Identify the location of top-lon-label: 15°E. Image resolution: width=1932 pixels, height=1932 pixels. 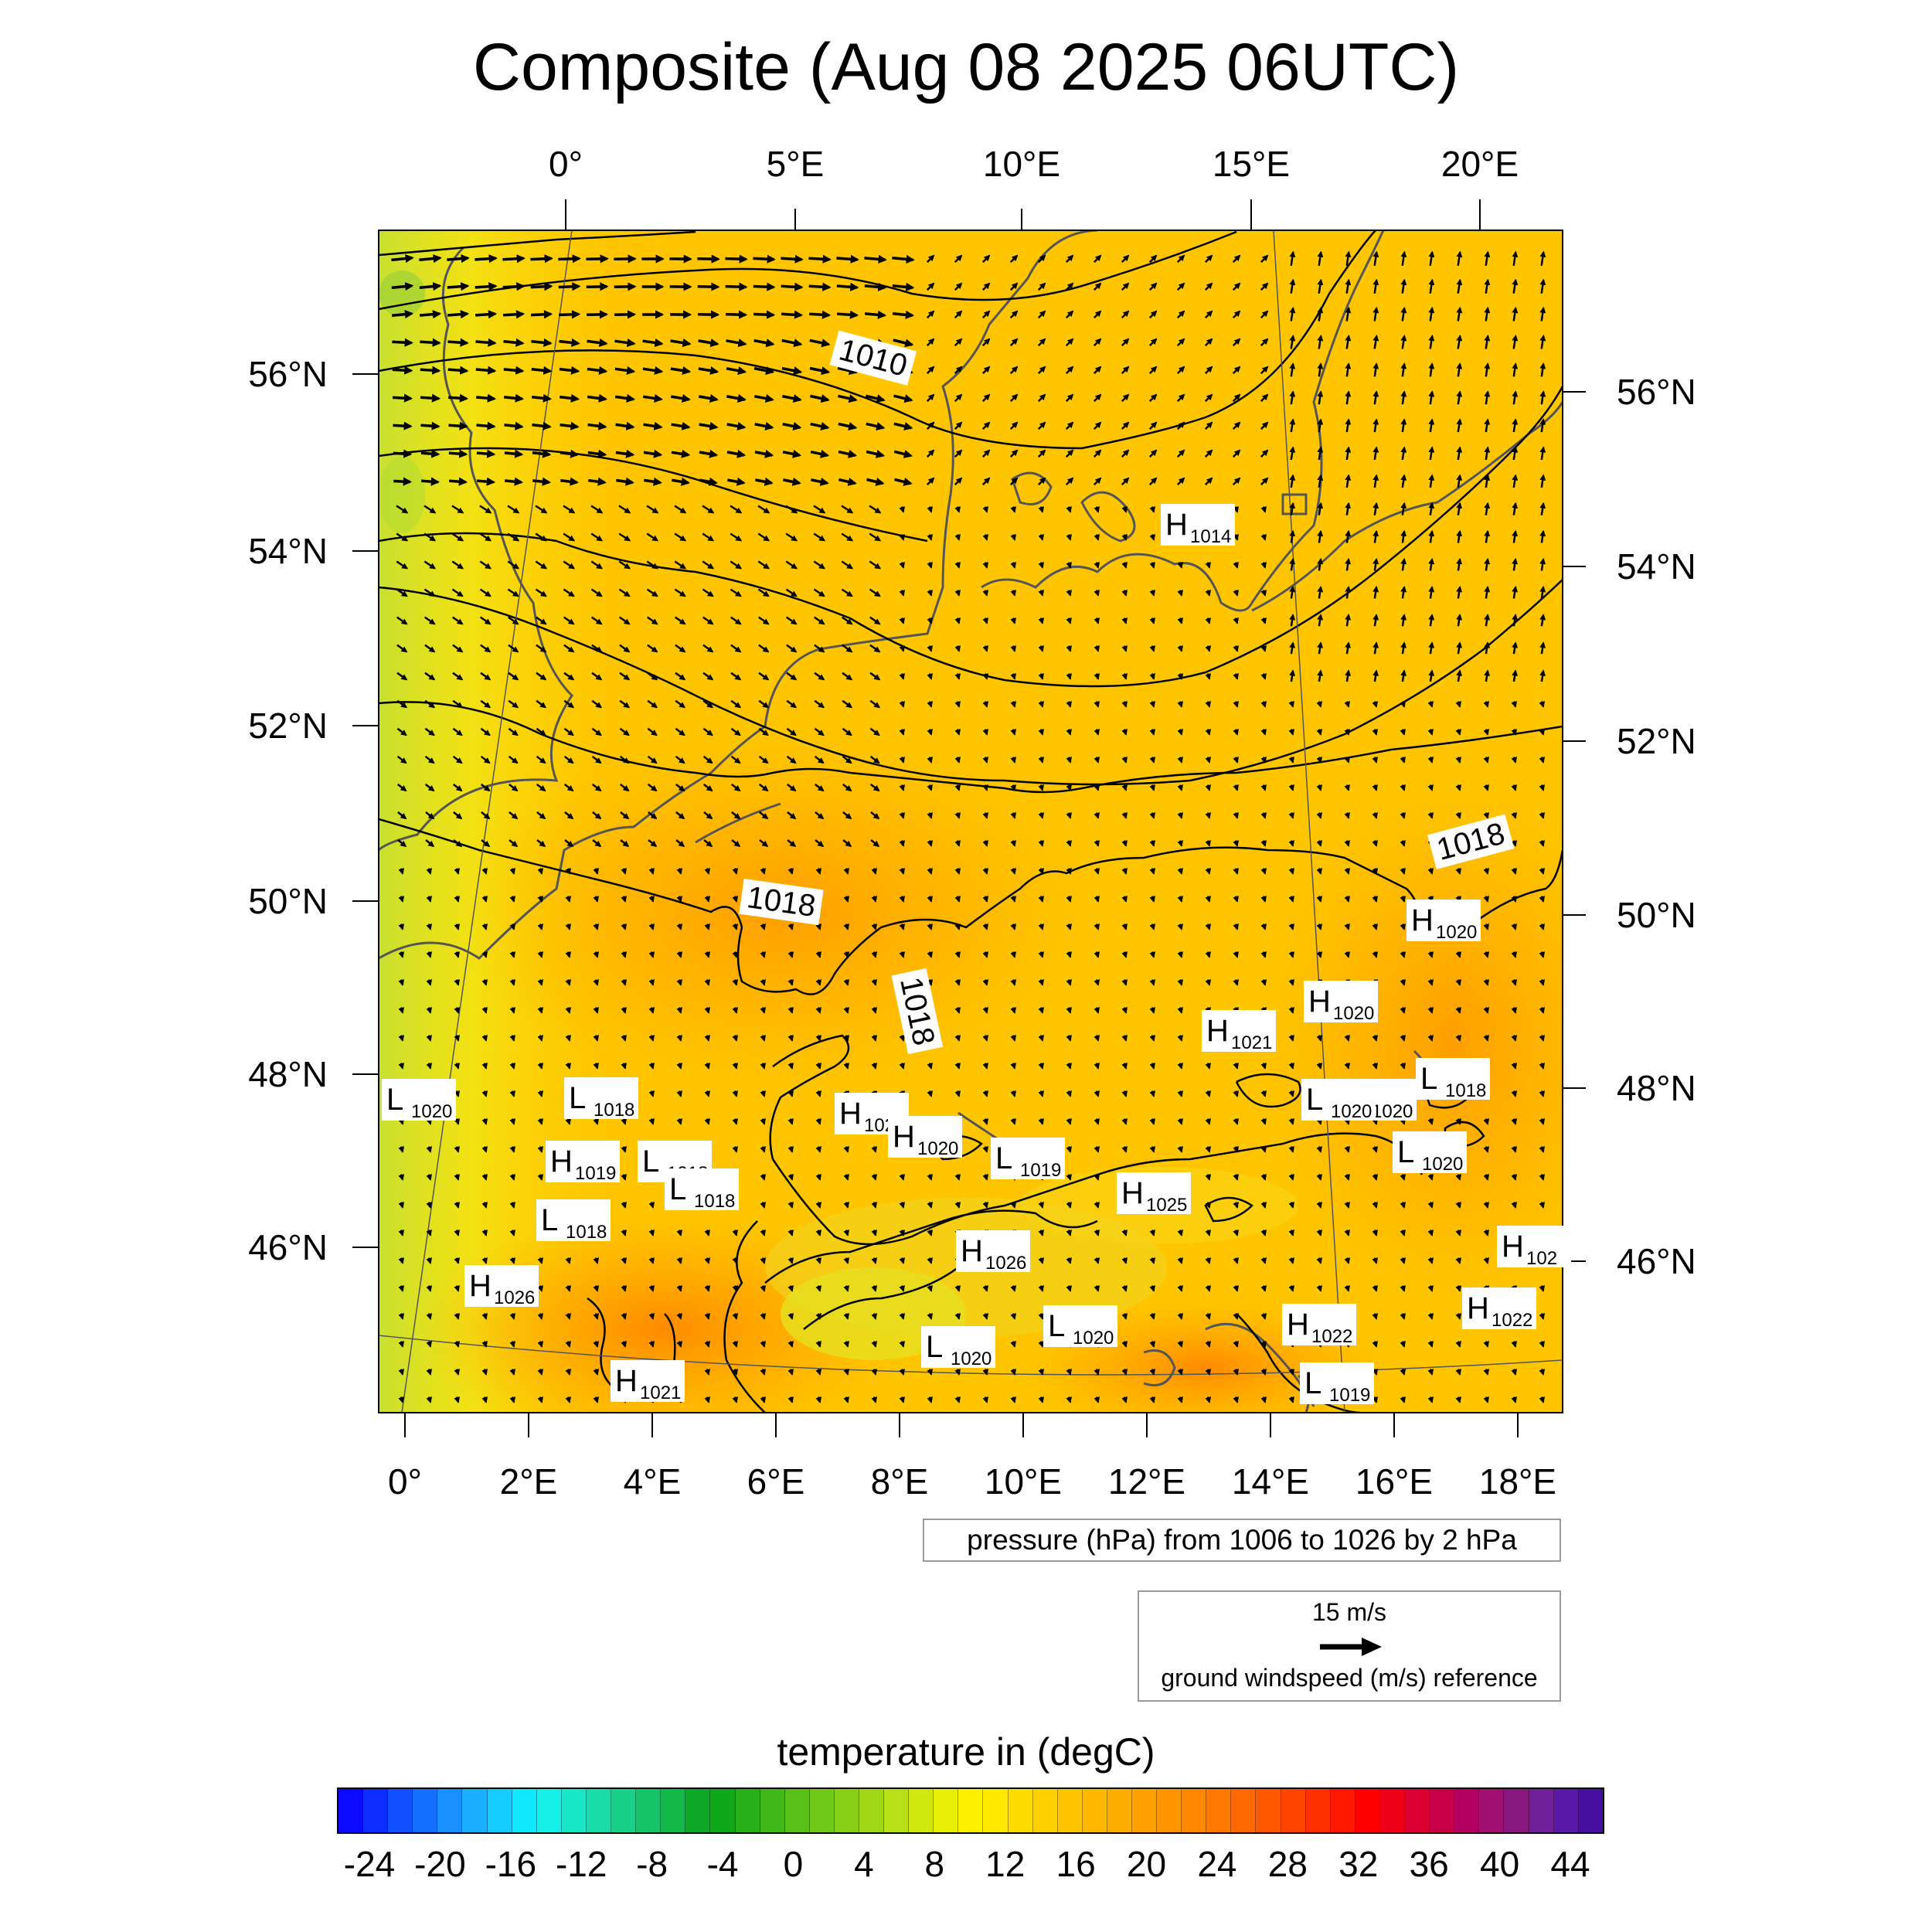
(1251, 164).